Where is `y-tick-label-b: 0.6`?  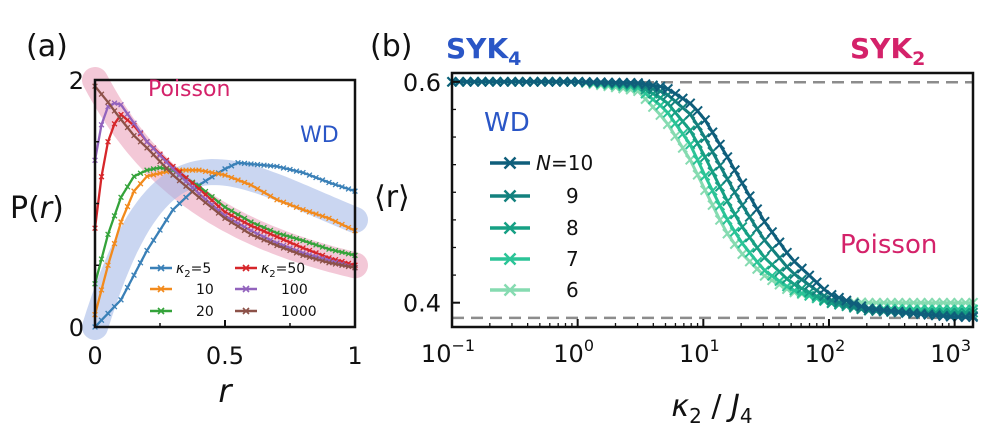 y-tick-label-b: 0.6 is located at coordinates (422, 83).